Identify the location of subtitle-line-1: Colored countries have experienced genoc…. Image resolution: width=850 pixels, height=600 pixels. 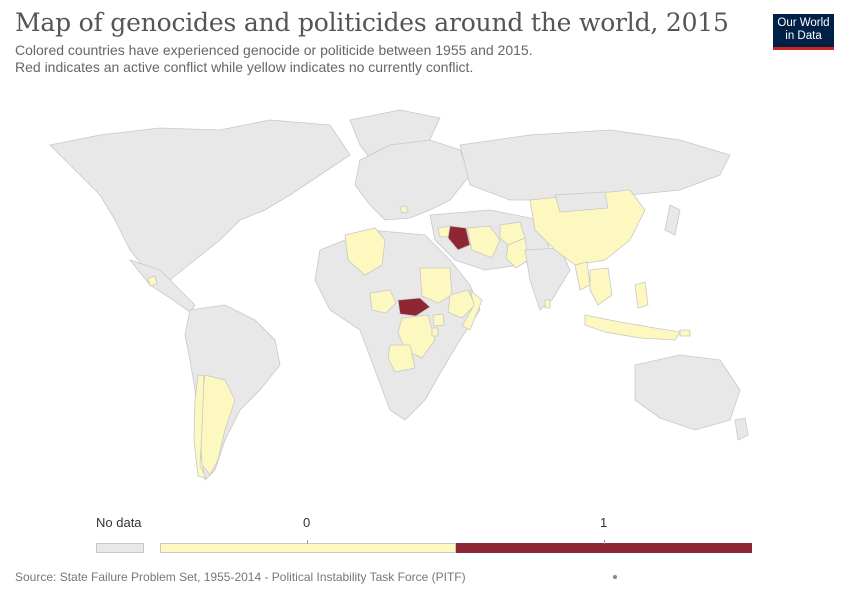
(274, 50).